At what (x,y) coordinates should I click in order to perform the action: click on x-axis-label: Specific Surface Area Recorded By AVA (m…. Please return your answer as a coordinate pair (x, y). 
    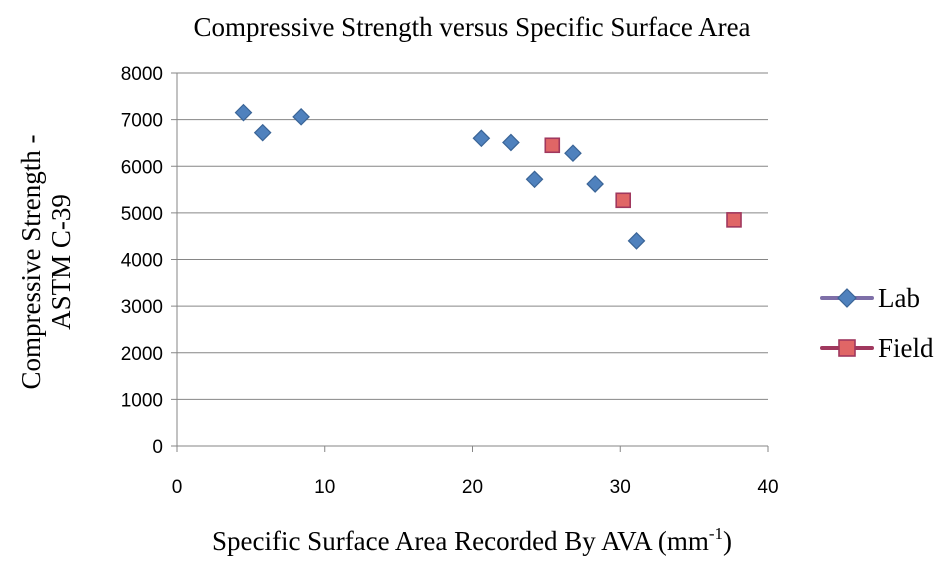
    Looking at the image, I should click on (472, 540).